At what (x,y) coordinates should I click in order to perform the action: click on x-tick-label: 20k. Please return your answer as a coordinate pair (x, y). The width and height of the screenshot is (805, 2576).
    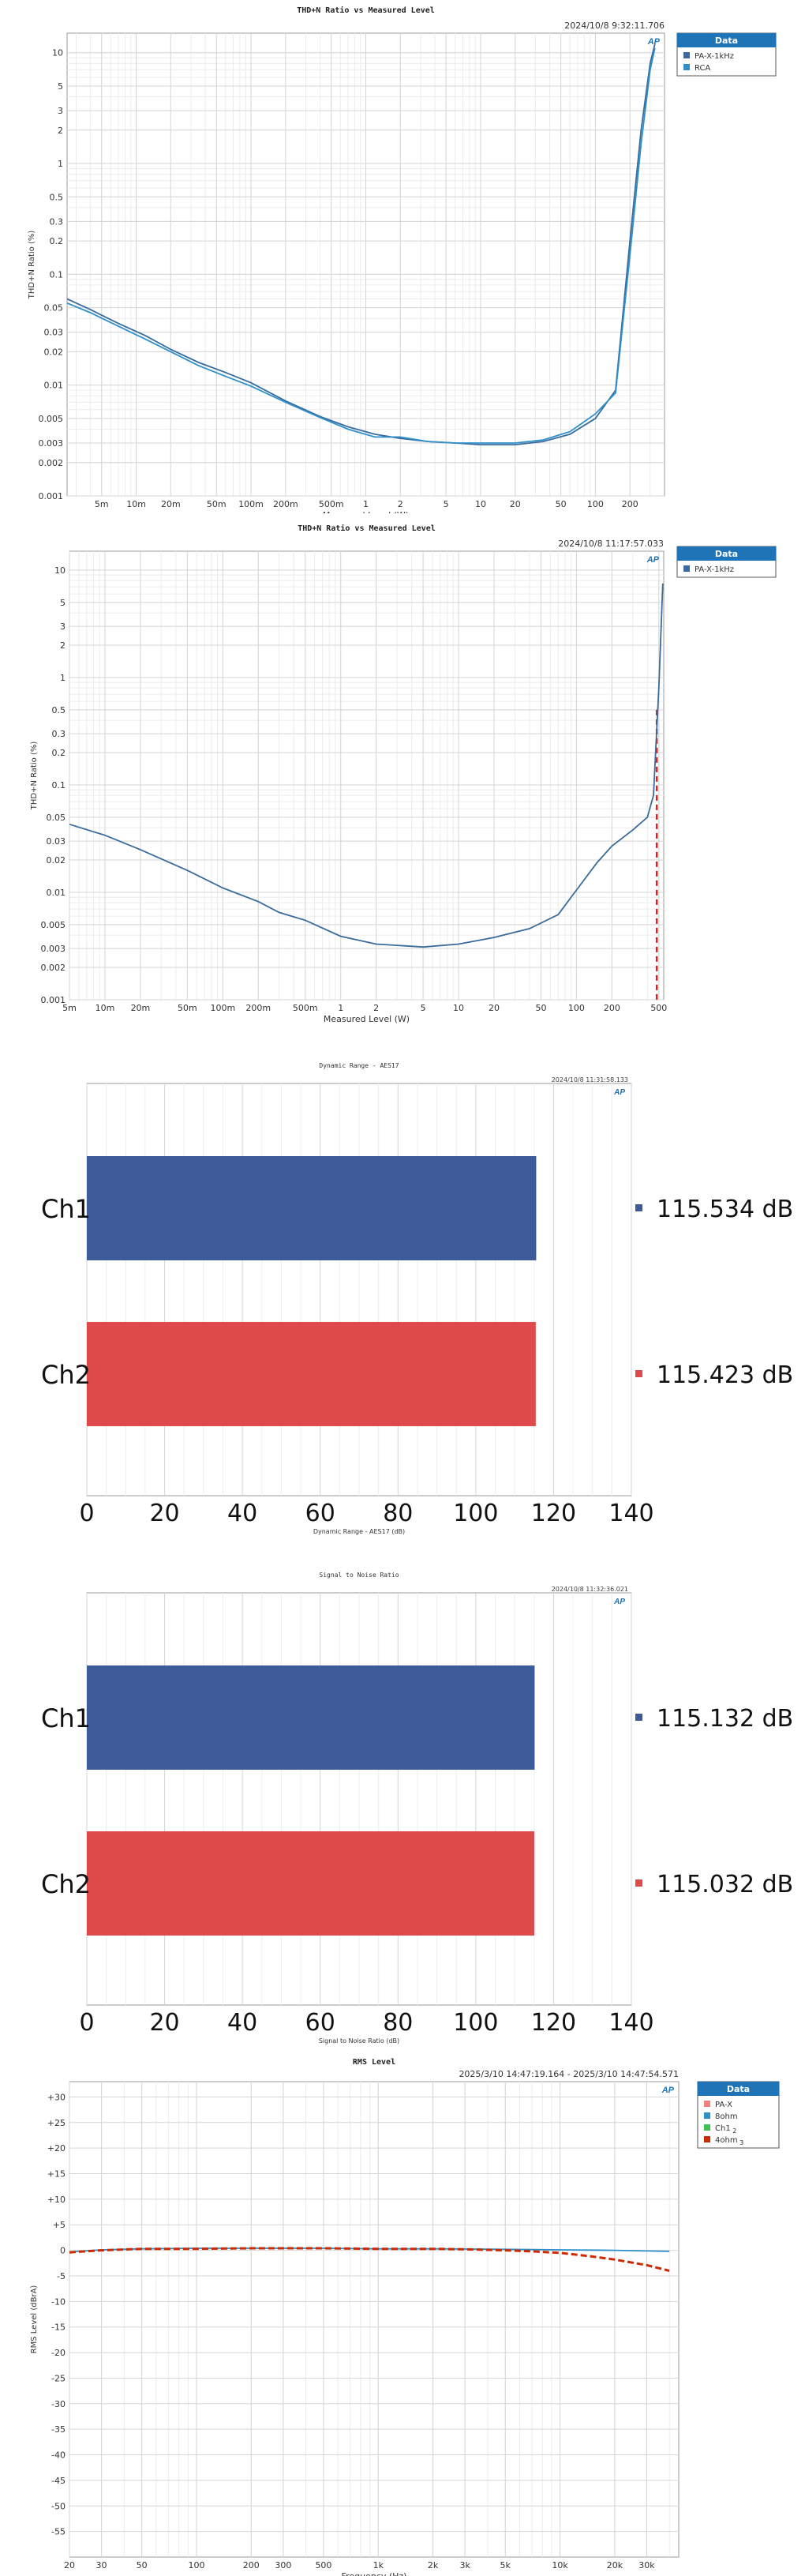
    Looking at the image, I should click on (615, 2565).